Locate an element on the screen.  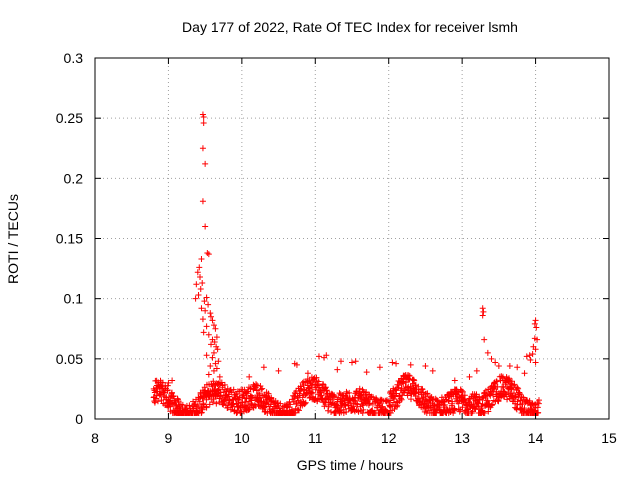
y-tick-label: 0.3 is located at coordinates (74, 58).